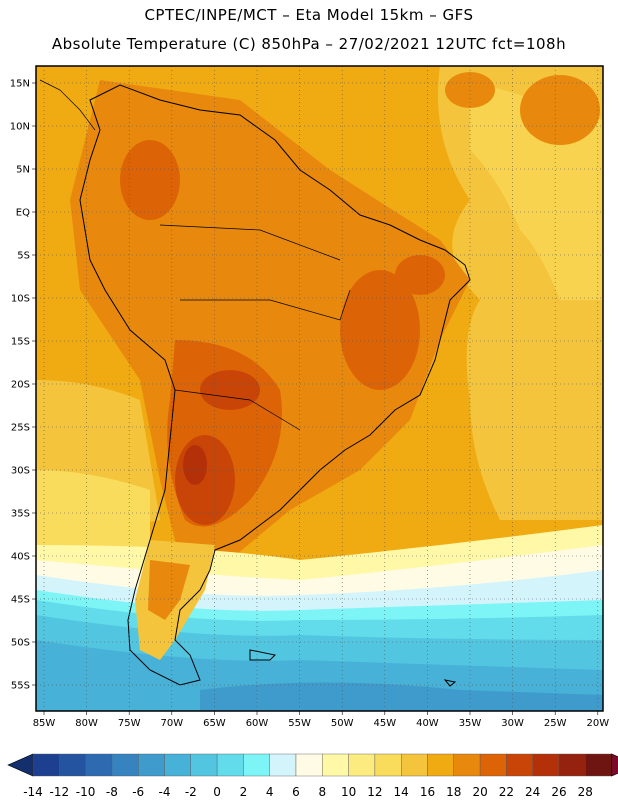 Image resolution: width=618 pixels, height=800 pixels. What do you see at coordinates (384, 723) in the screenshot?
I see `lon-label: 45W` at bounding box center [384, 723].